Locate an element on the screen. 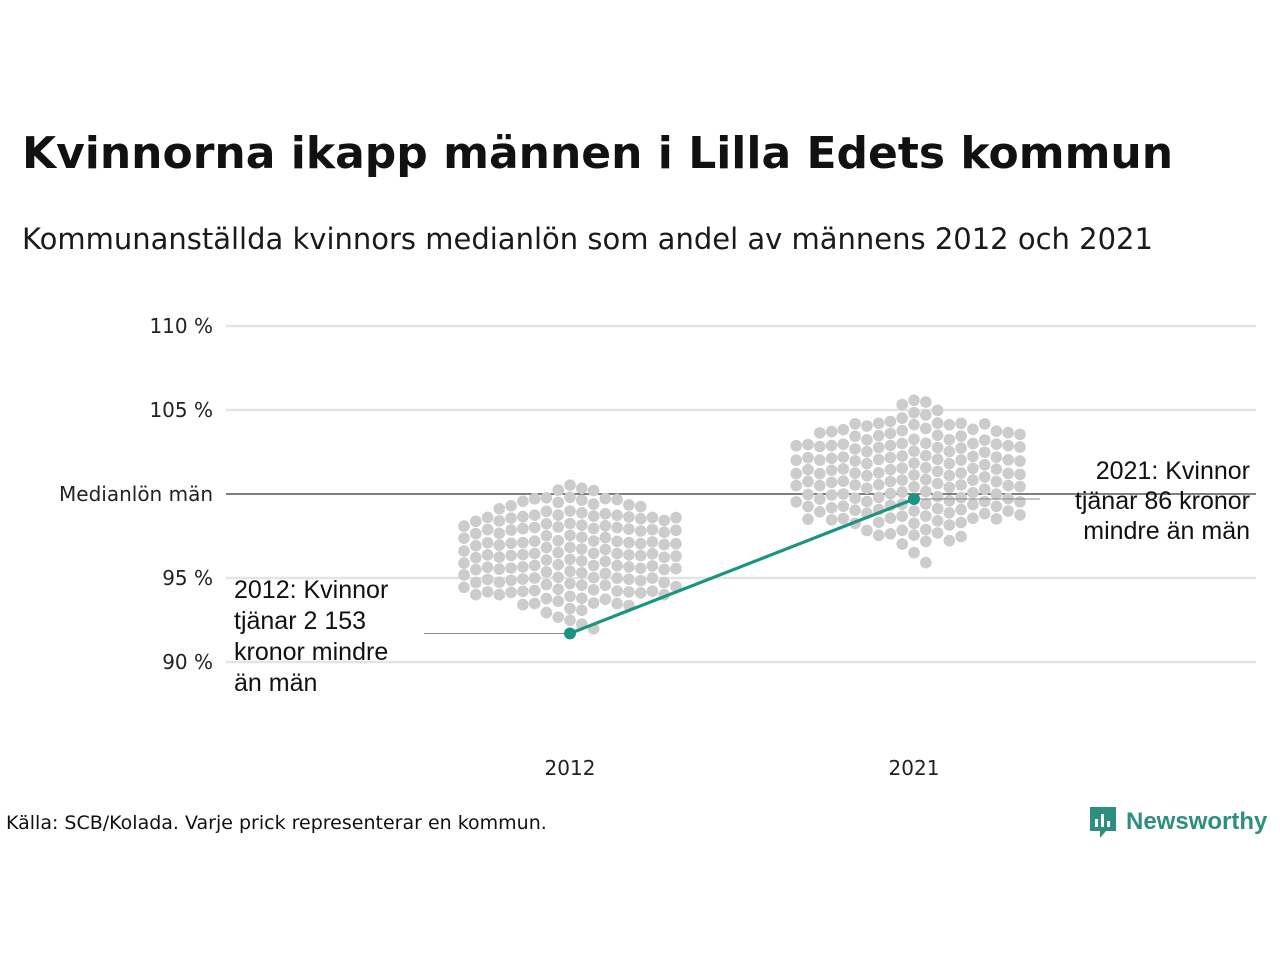 This screenshot has width=1280, height=960. annotation-line: än män is located at coordinates (275, 683).